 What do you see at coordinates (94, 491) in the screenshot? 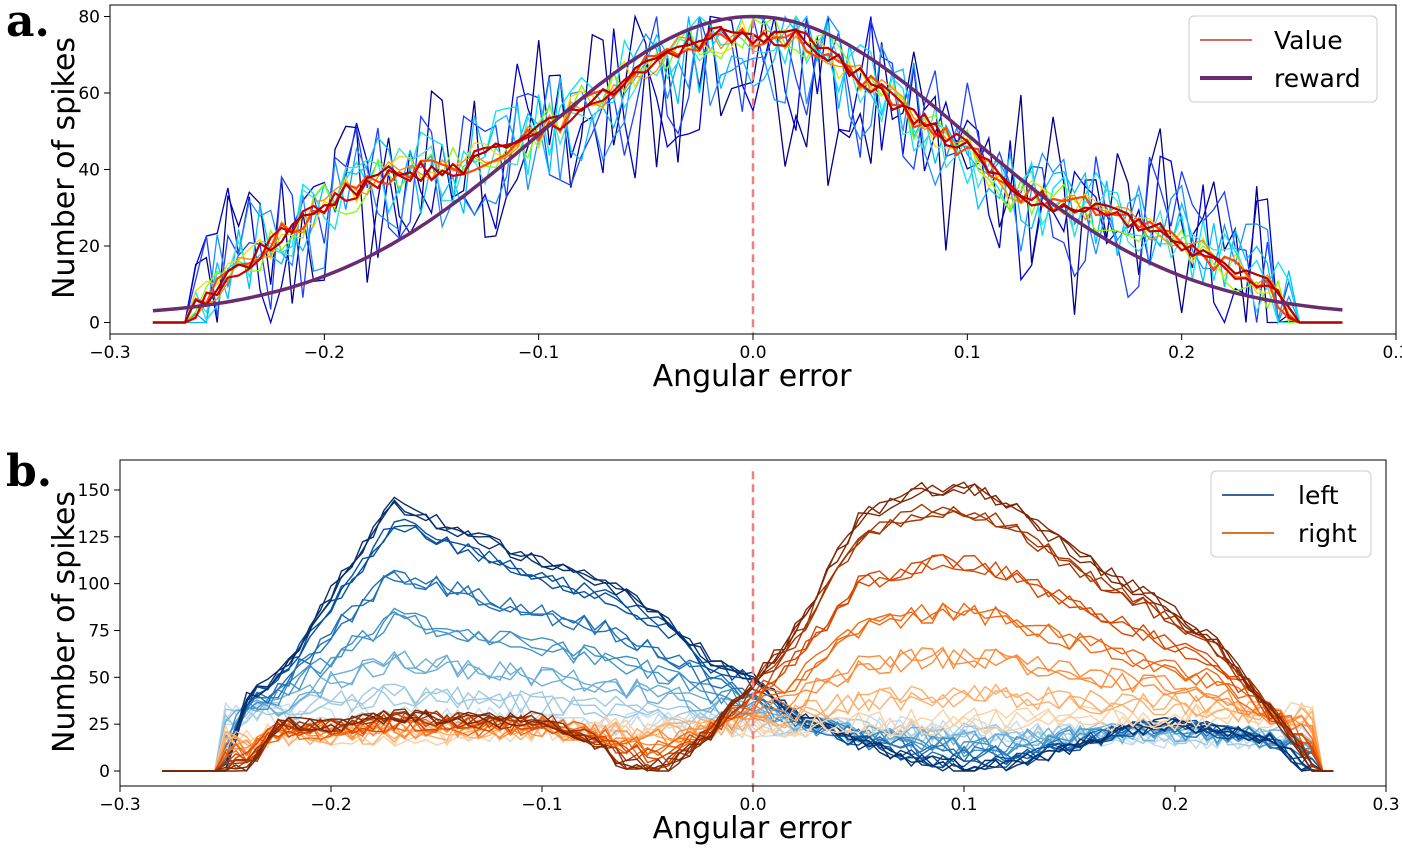
I see `panel-b-ytick-label: 150` at bounding box center [94, 491].